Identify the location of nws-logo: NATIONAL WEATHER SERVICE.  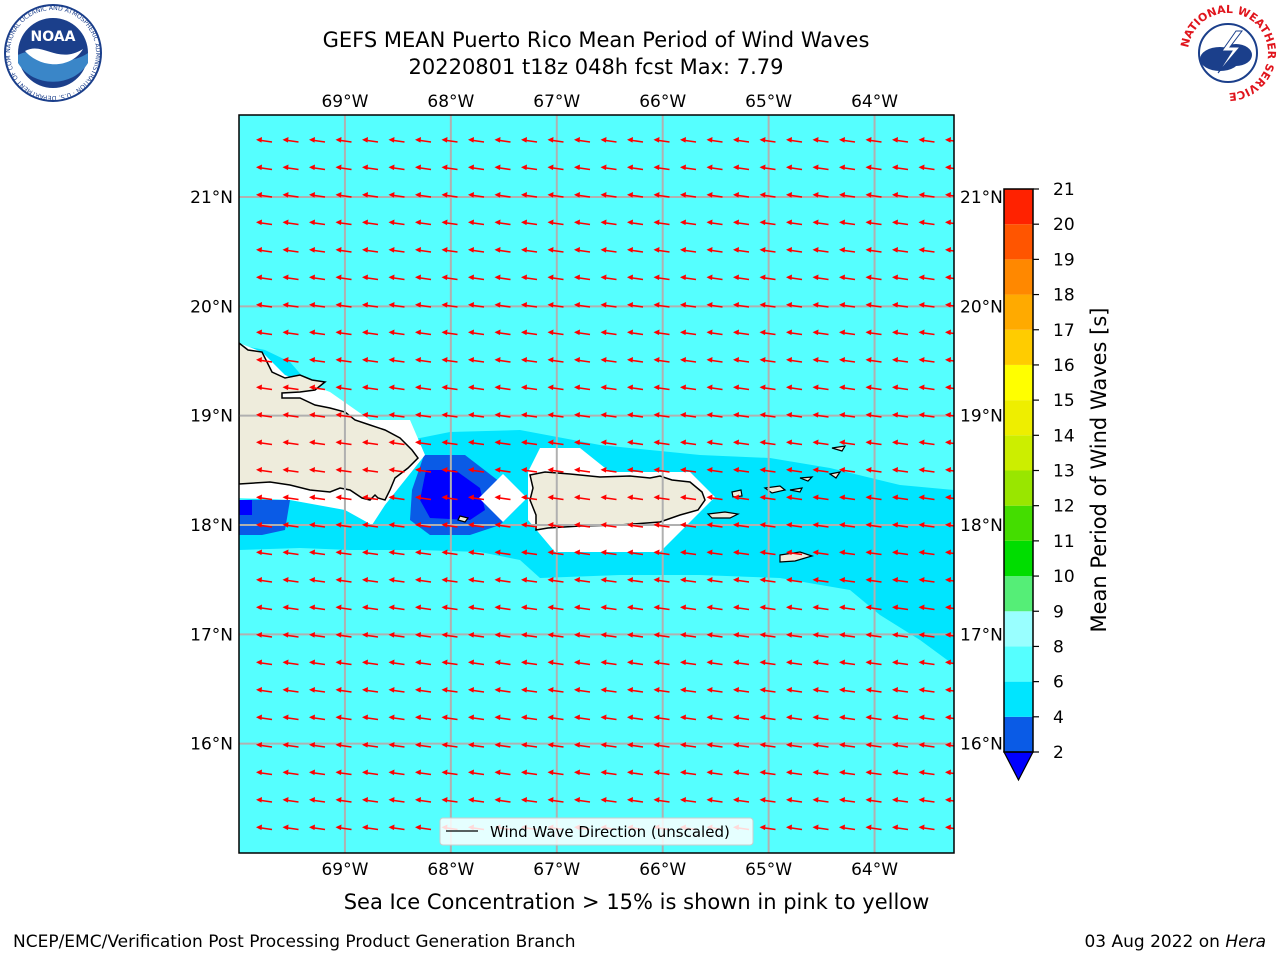
(1228, 53).